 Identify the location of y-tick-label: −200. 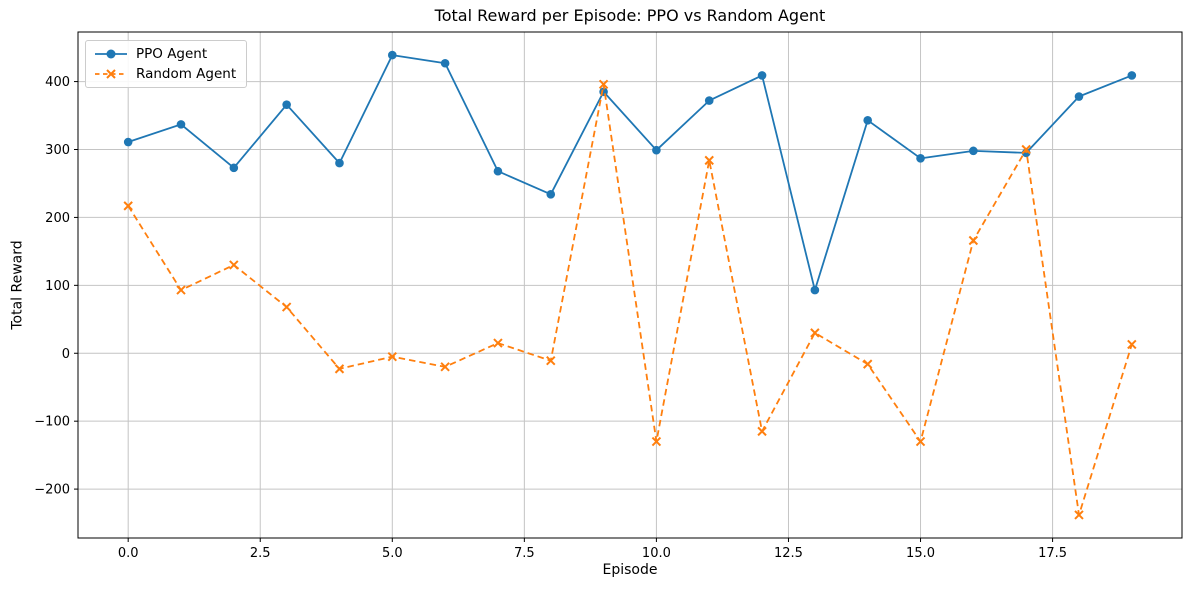
(52, 490).